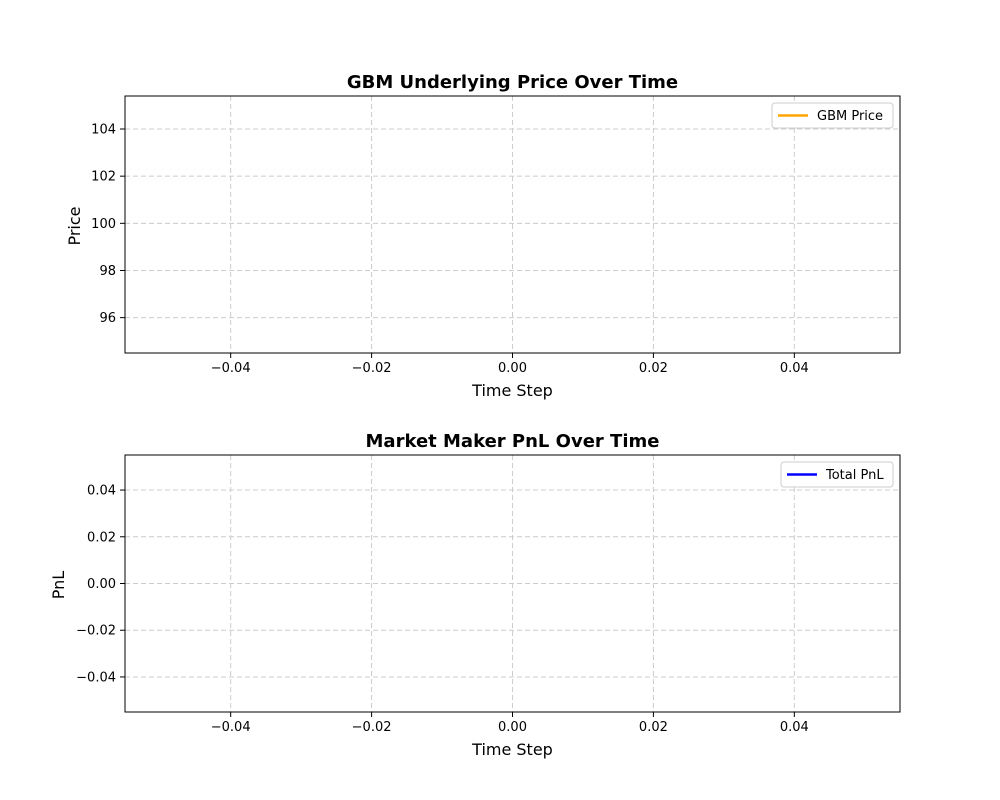 The image size is (1000, 800). What do you see at coordinates (96, 677) in the screenshot?
I see `y-tick-label: −0.04` at bounding box center [96, 677].